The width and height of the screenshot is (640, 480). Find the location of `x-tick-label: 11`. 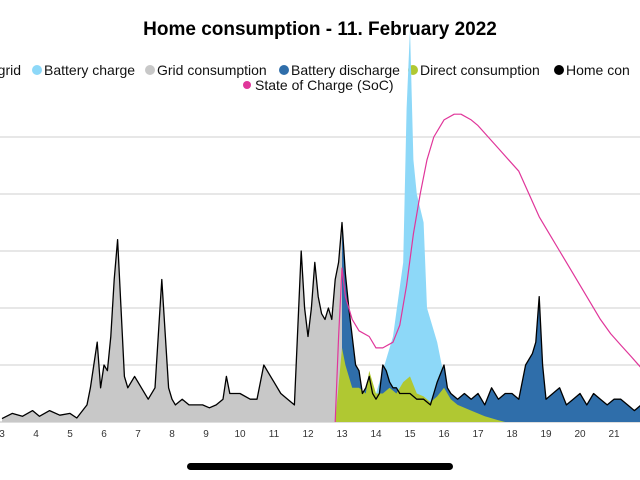

x-tick-label: 11 is located at coordinates (274, 434).